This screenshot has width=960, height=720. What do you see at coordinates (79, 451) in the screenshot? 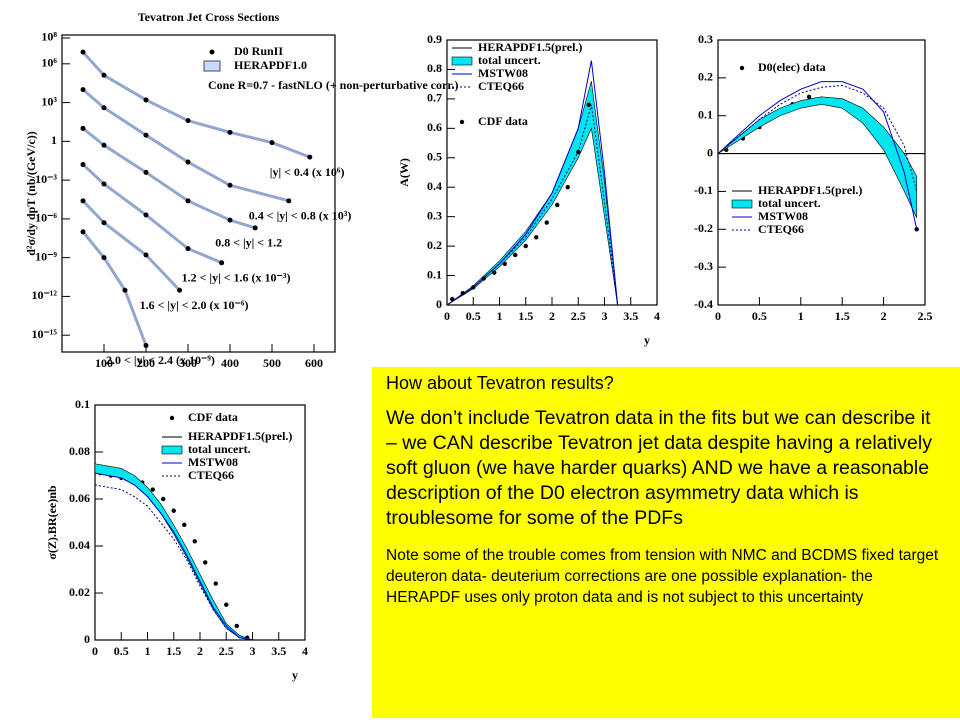
I see `y-tick-label: 0.08` at bounding box center [79, 451].